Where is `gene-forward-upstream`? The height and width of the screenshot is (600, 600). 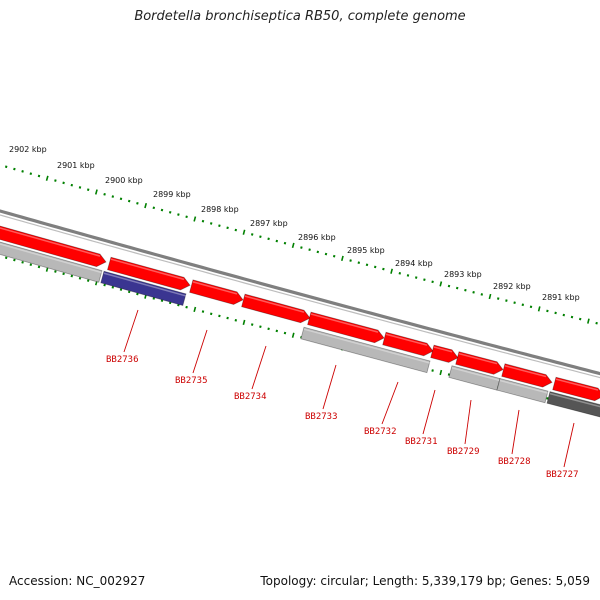 gene-forward-upstream is located at coordinates (53, 246).